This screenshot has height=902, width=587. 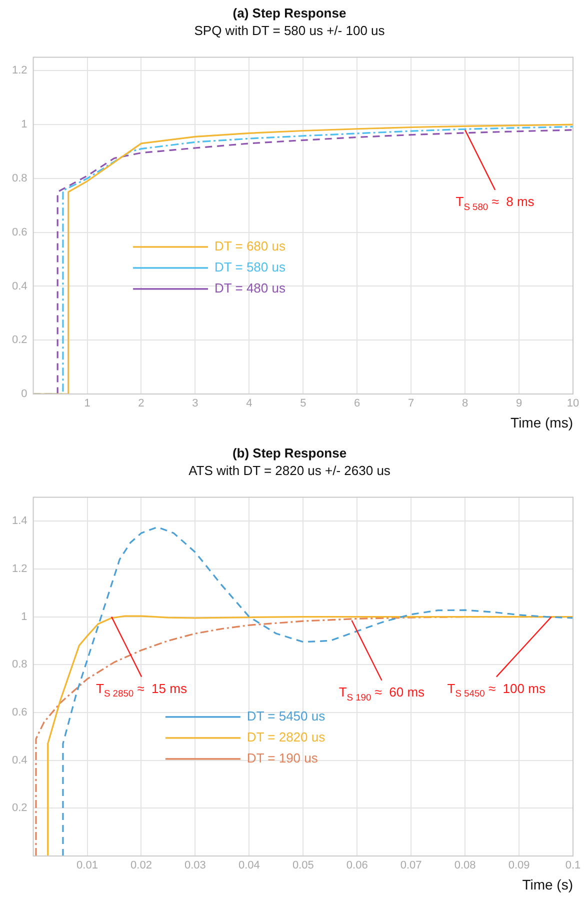 I want to click on x-tick-label: 0.05, so click(x=303, y=866).